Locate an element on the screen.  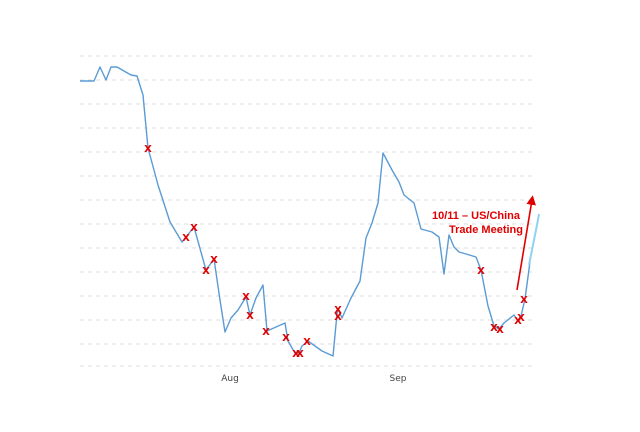
annotation-arrow-icon is located at coordinates (526, 243).